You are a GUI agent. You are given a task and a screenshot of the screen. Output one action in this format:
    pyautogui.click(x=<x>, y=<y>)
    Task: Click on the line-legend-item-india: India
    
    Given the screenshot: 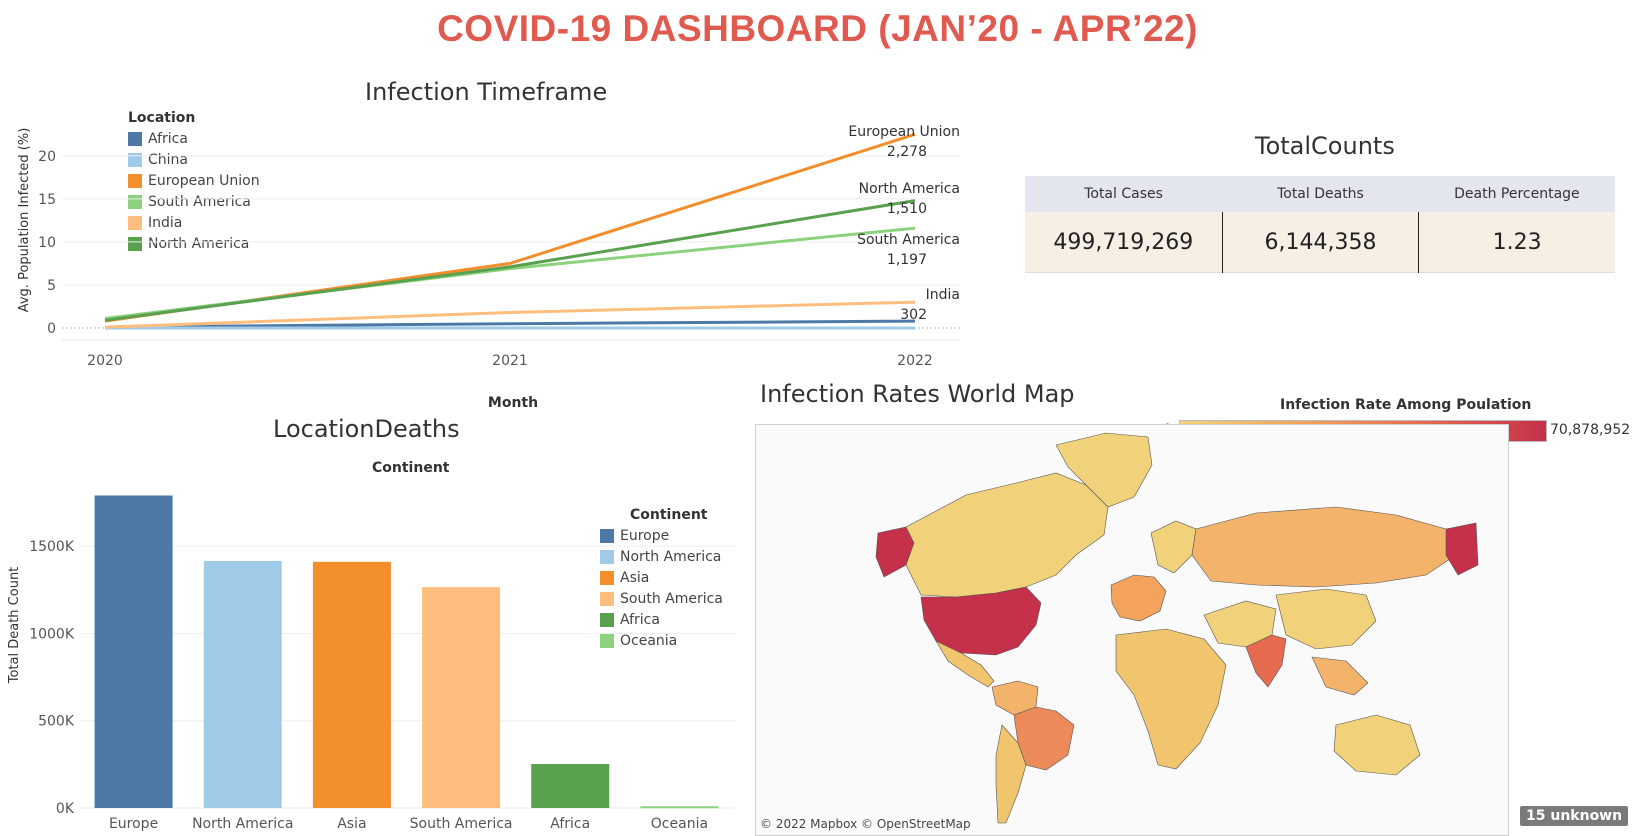 What is the action you would take?
    pyautogui.click(x=194, y=222)
    